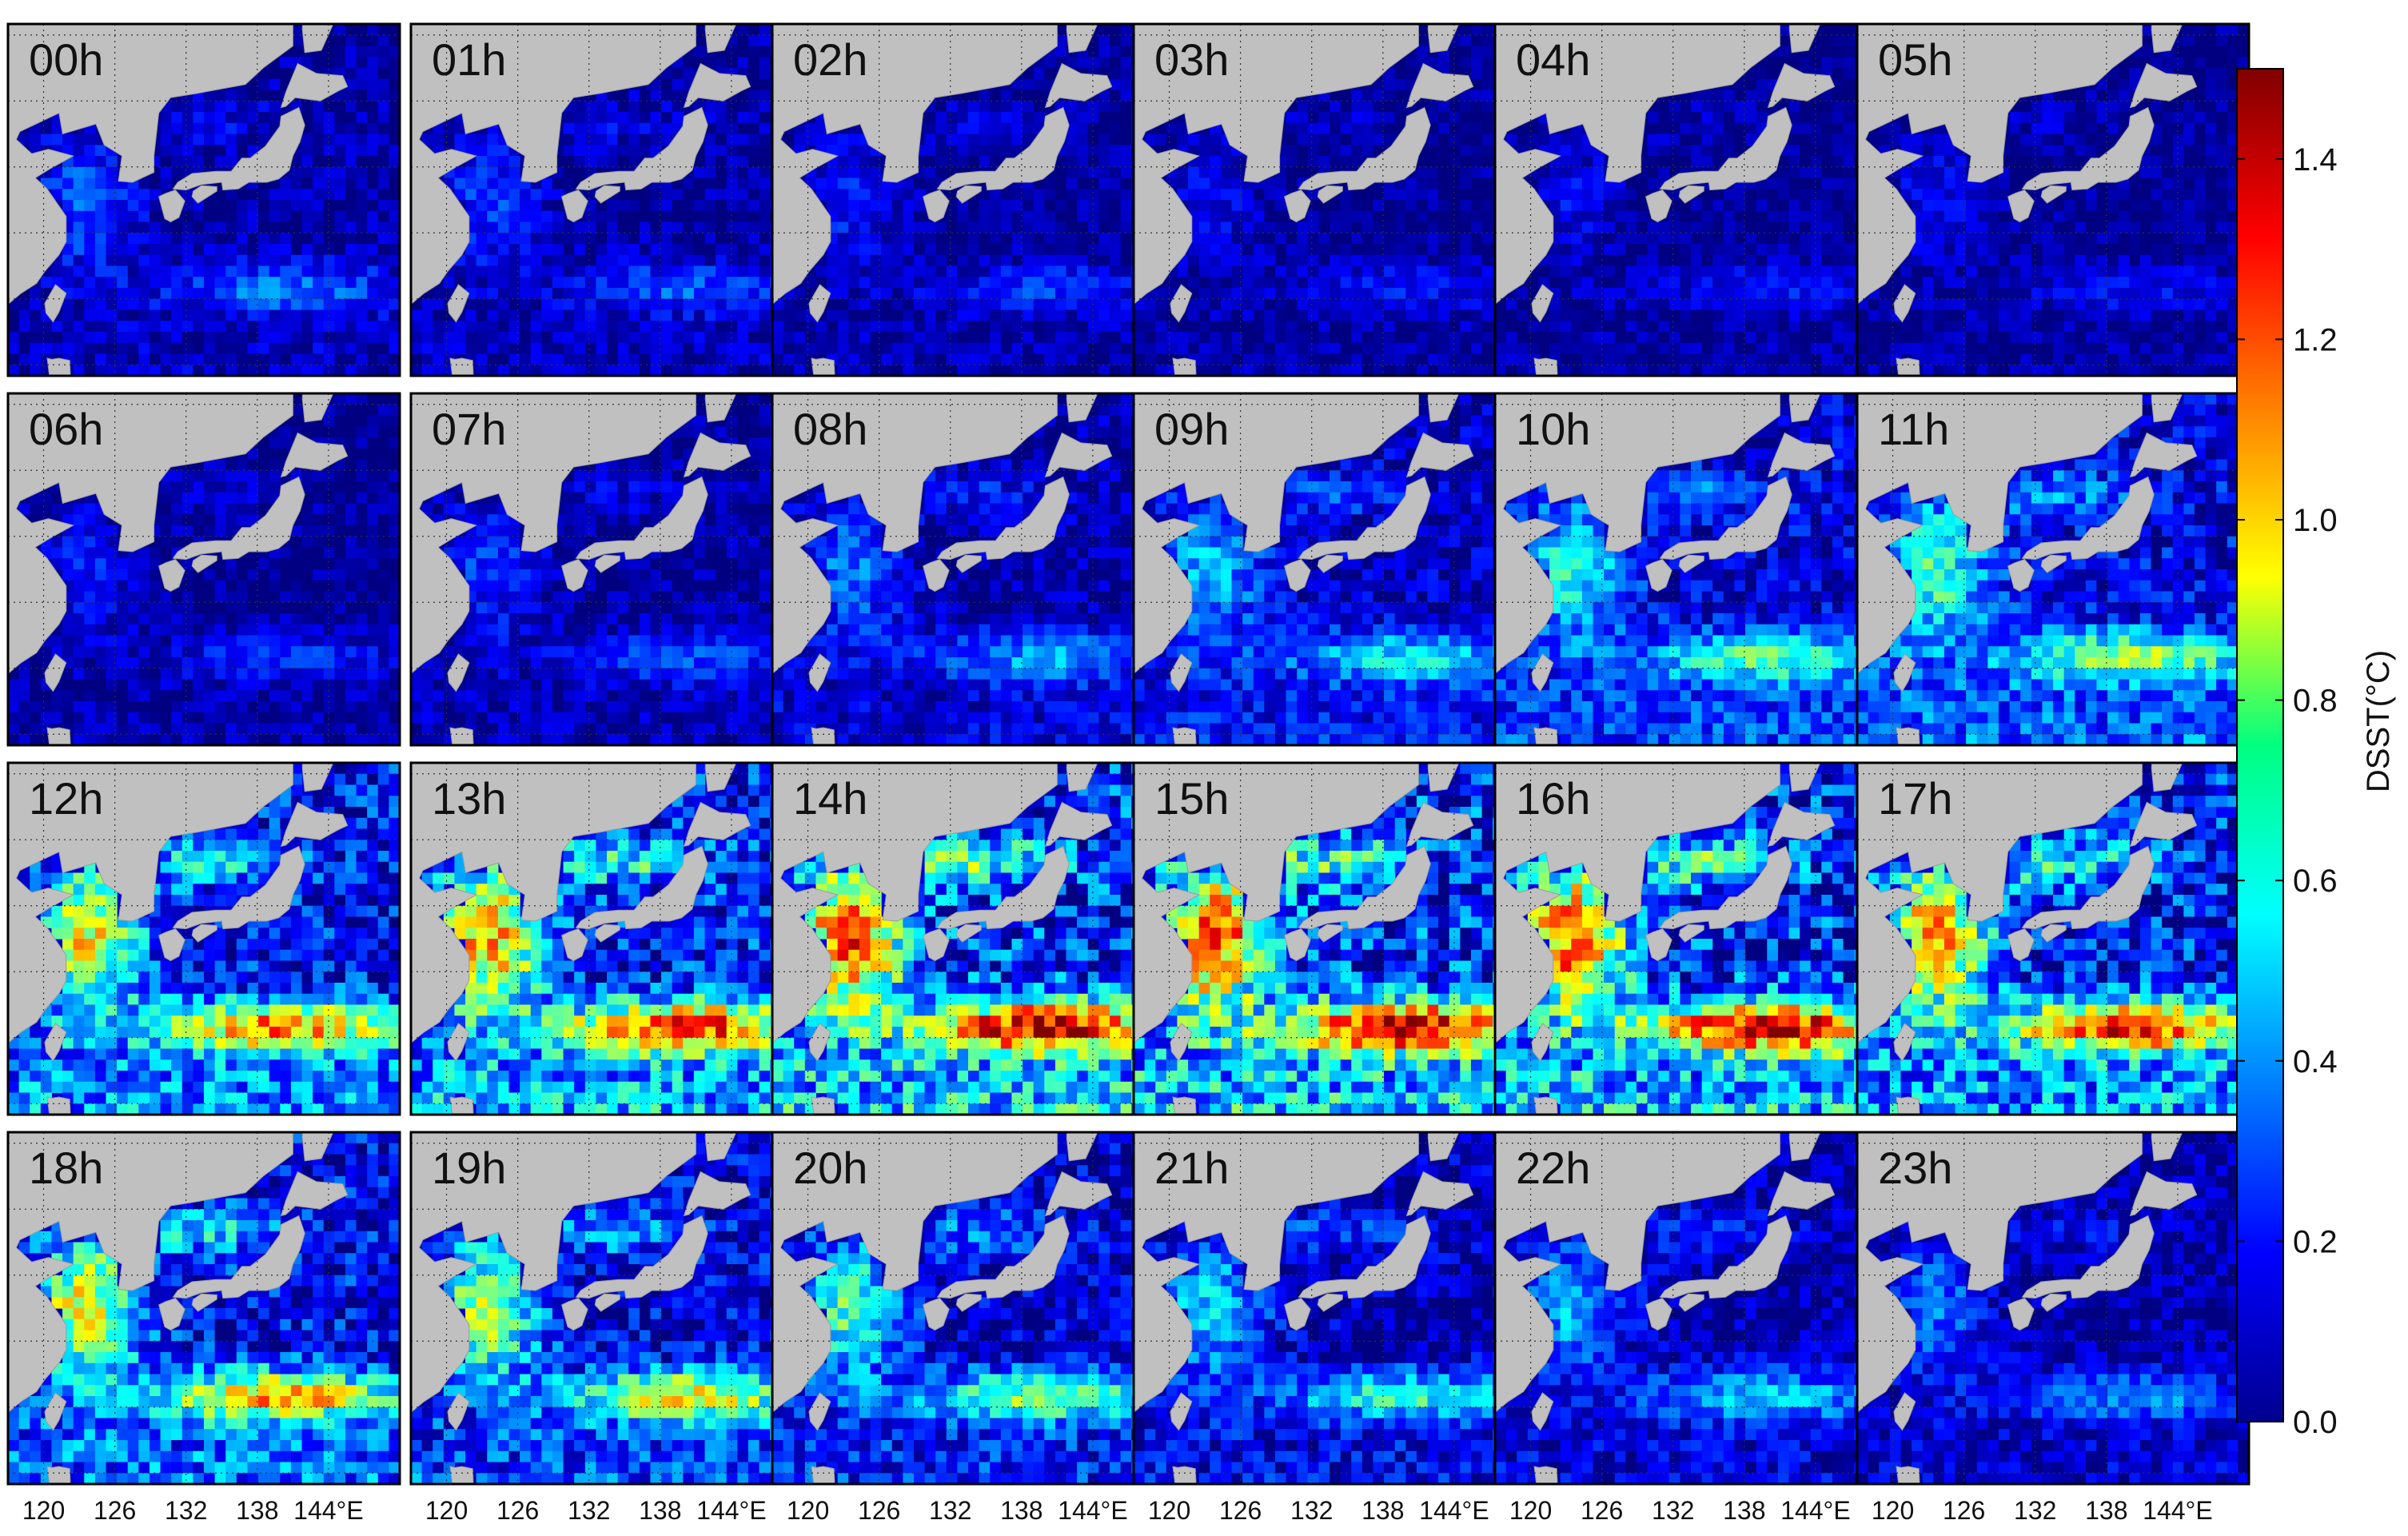 The image size is (2408, 1536). What do you see at coordinates (606, 200) in the screenshot?
I see `panel-01h: 01h` at bounding box center [606, 200].